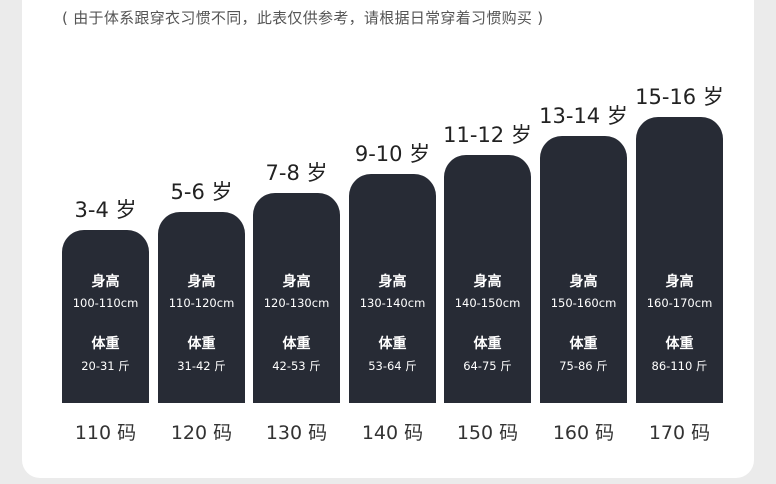 This screenshot has height=484, width=776. What do you see at coordinates (303, 18) in the screenshot?
I see `size-disclaimer-note: ( 由于体系跟穿衣习惯不同，此表仅供参考，请根据日常穿着习惯购买 )` at bounding box center [303, 18].